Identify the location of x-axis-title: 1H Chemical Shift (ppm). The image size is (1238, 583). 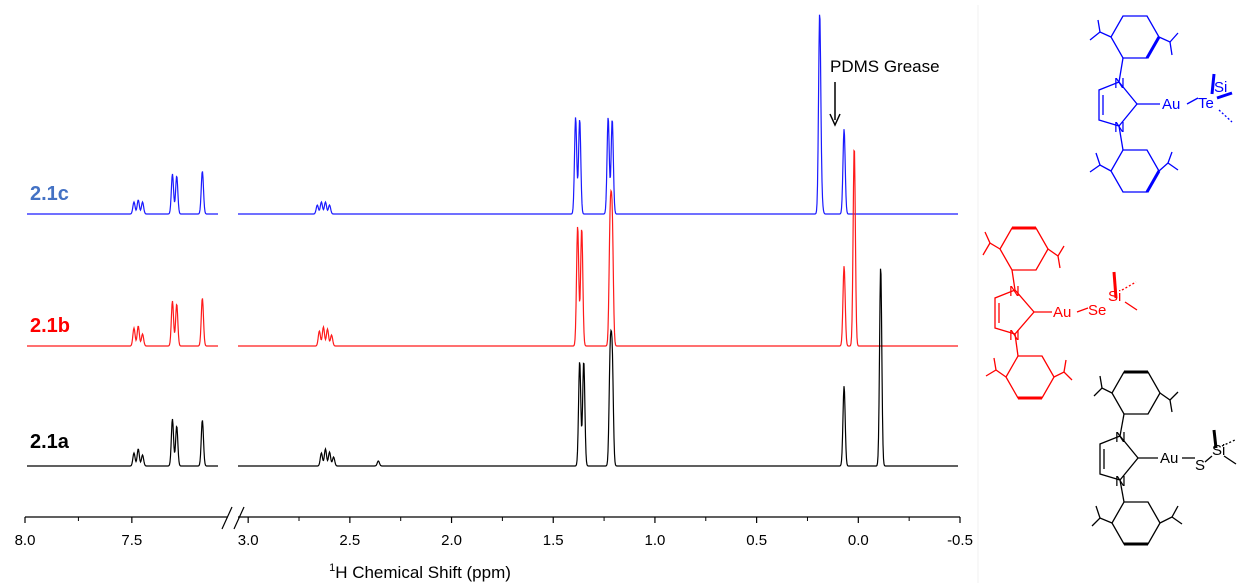
(420, 572).